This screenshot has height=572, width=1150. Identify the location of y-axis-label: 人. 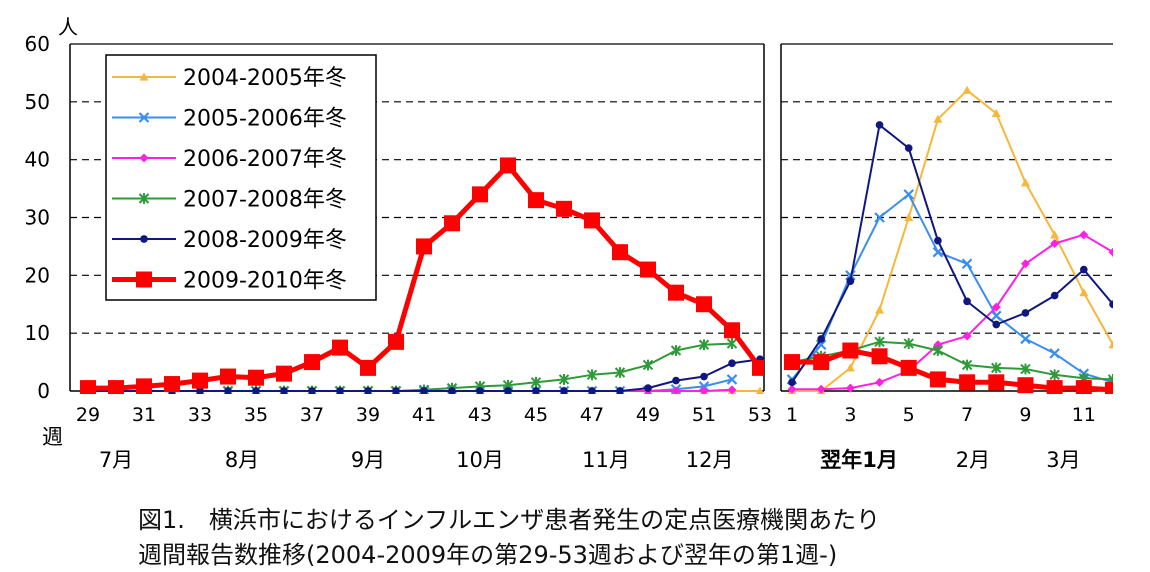
(68, 27).